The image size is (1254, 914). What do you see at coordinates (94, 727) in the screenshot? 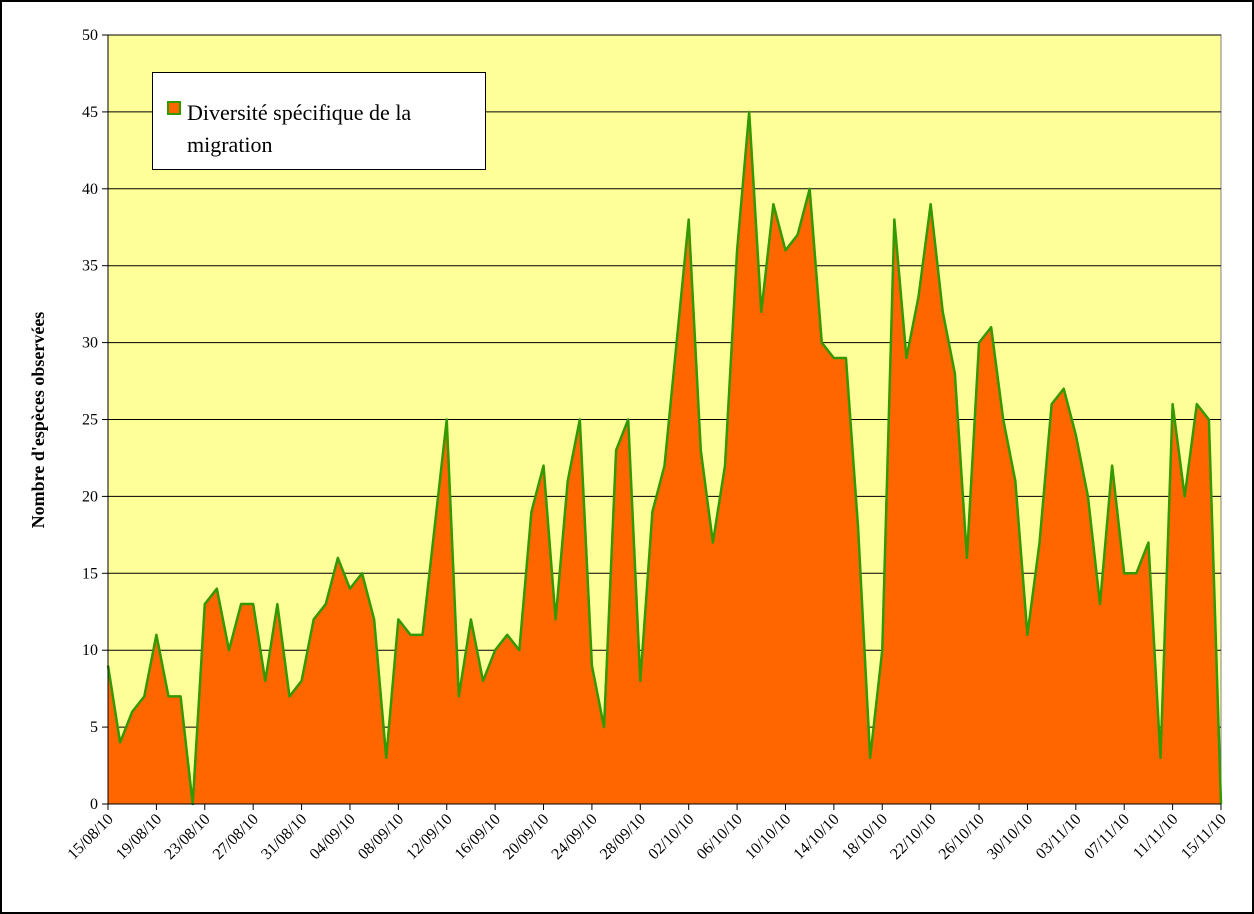
I see `y-tick-label: 5` at bounding box center [94, 727].